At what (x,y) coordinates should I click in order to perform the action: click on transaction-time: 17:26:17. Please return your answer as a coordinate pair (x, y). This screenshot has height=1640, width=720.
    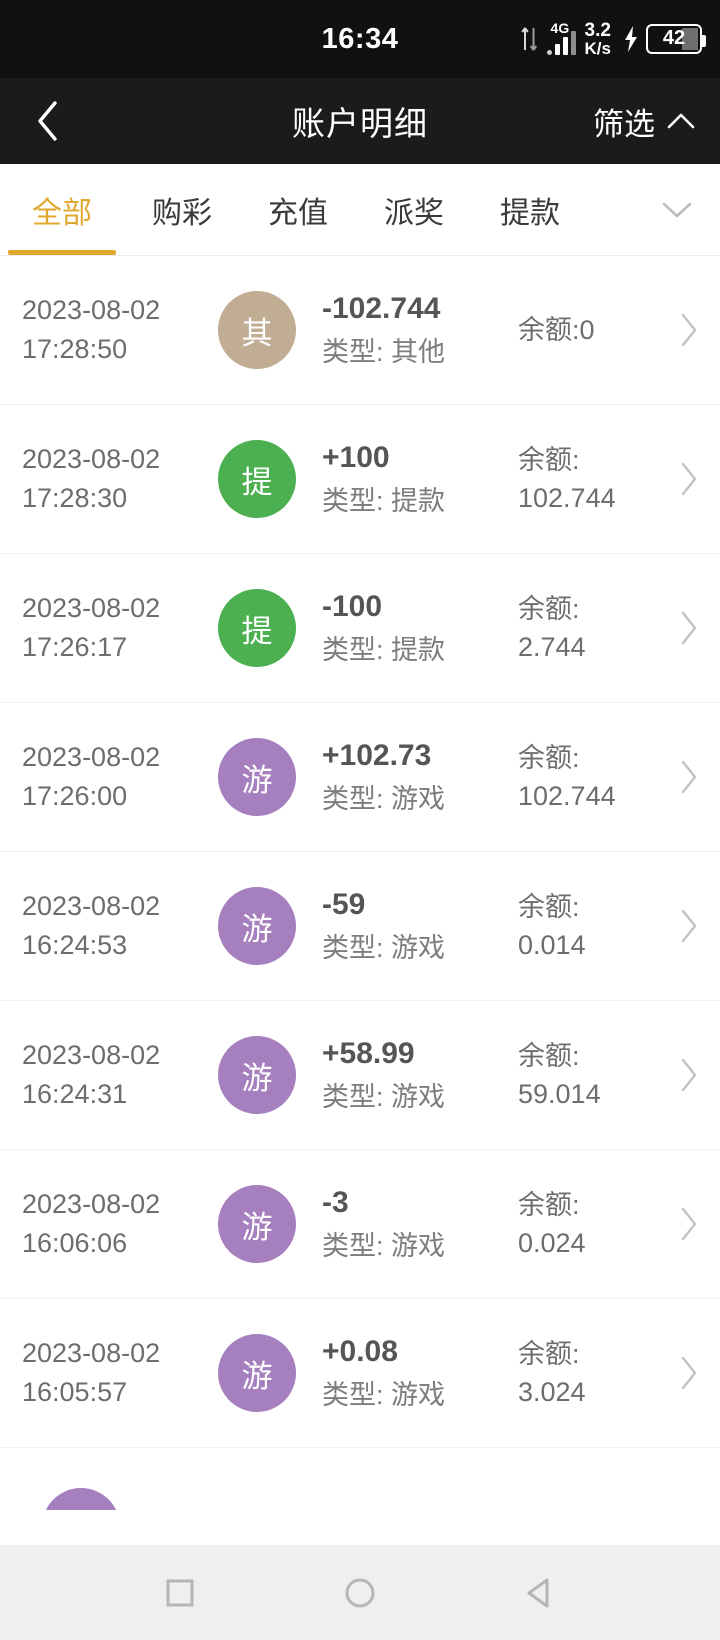
    Looking at the image, I should click on (75, 647).